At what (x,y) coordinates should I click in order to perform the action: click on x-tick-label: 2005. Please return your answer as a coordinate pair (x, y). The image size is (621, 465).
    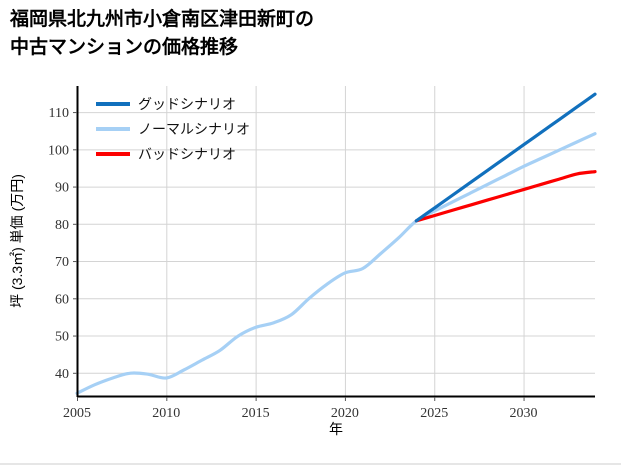
    Looking at the image, I should click on (77, 413).